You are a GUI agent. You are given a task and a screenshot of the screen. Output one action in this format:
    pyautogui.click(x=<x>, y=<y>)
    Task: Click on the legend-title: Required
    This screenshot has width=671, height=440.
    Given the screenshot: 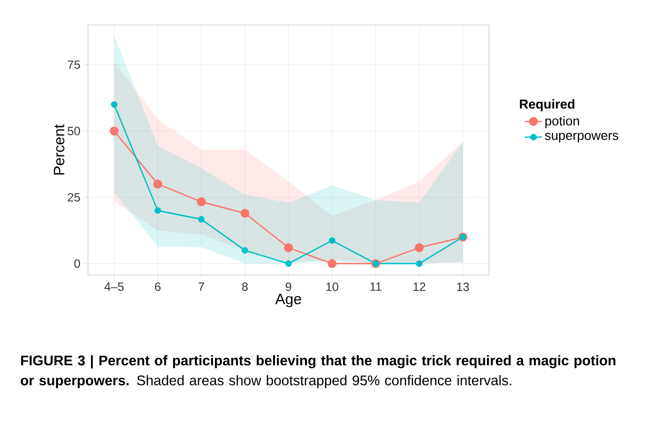 What is the action you would take?
    pyautogui.click(x=547, y=105)
    